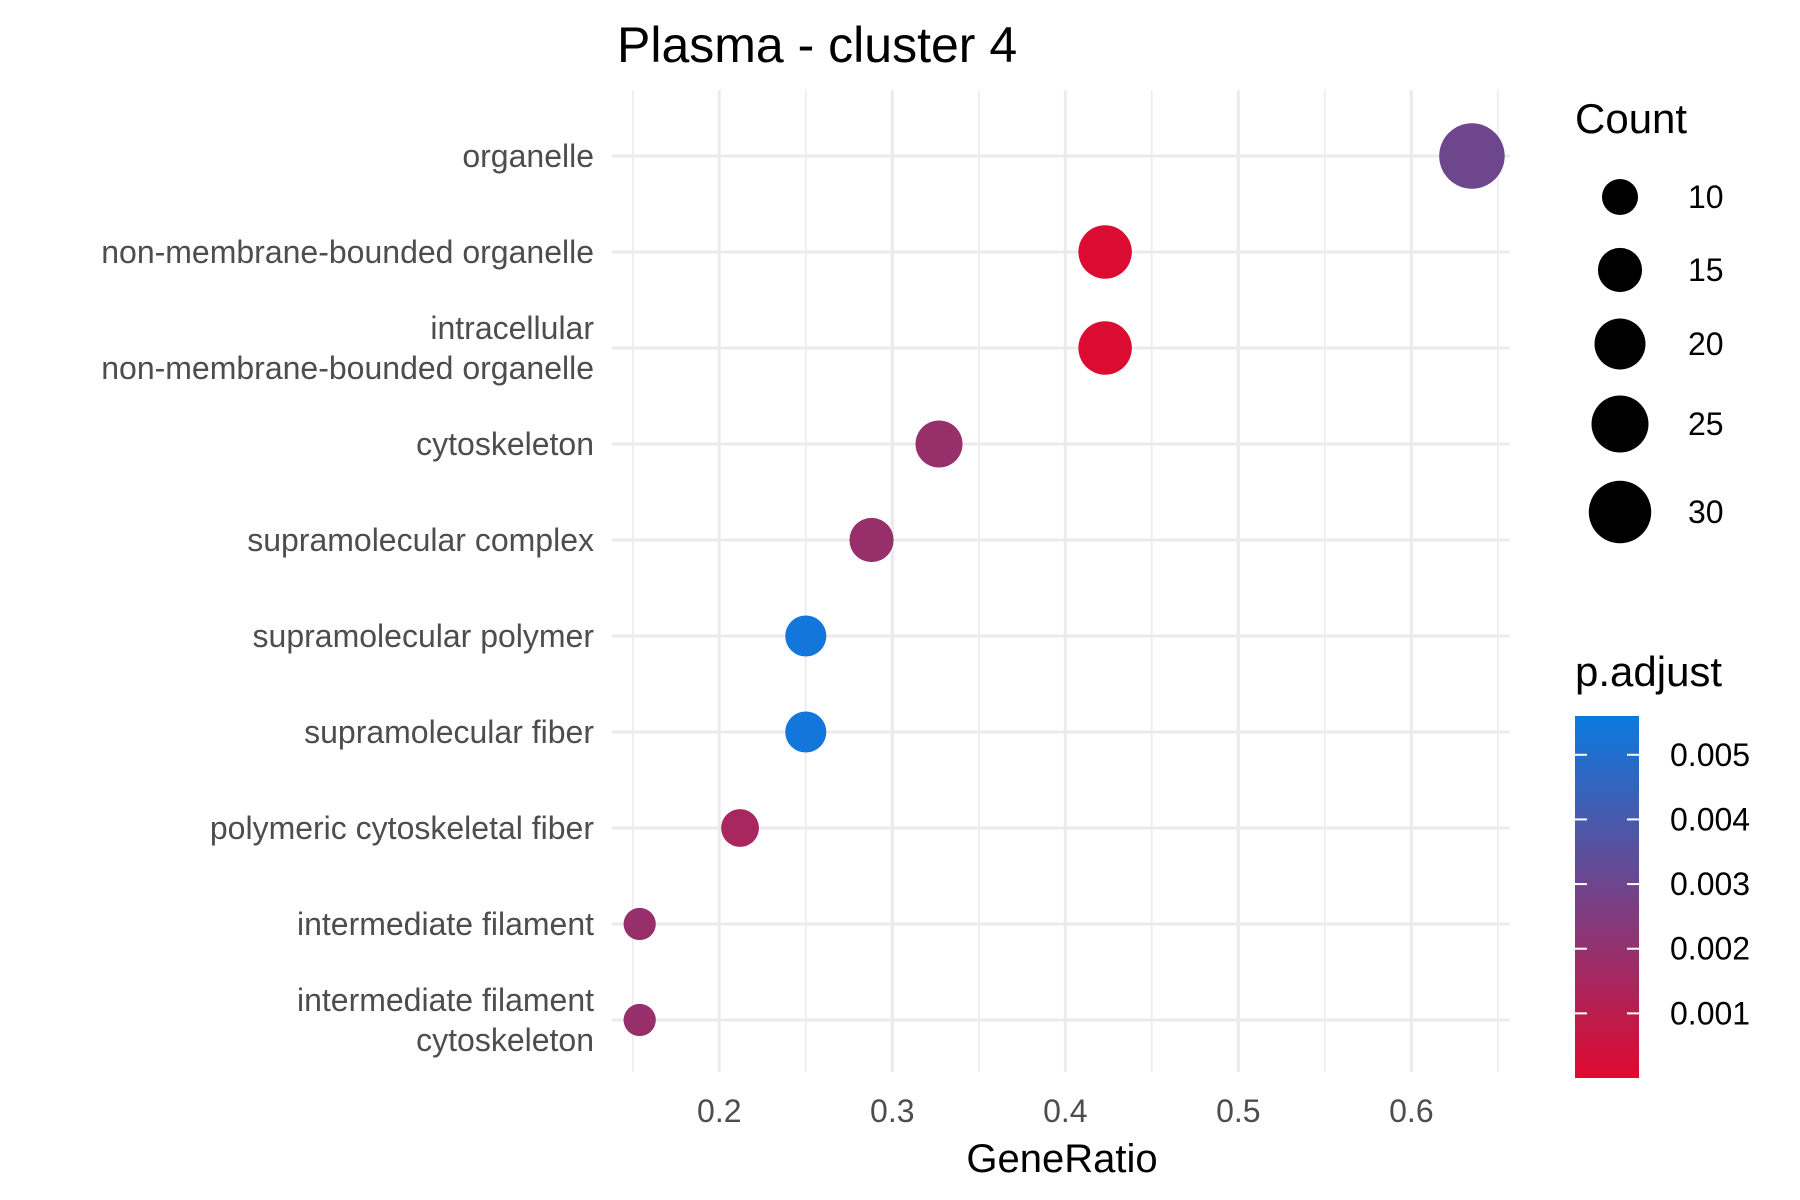 The image size is (1800, 1200). I want to click on color-legend: 0.005 0.004 0.003 0.002 0.001, so click(1662, 884).